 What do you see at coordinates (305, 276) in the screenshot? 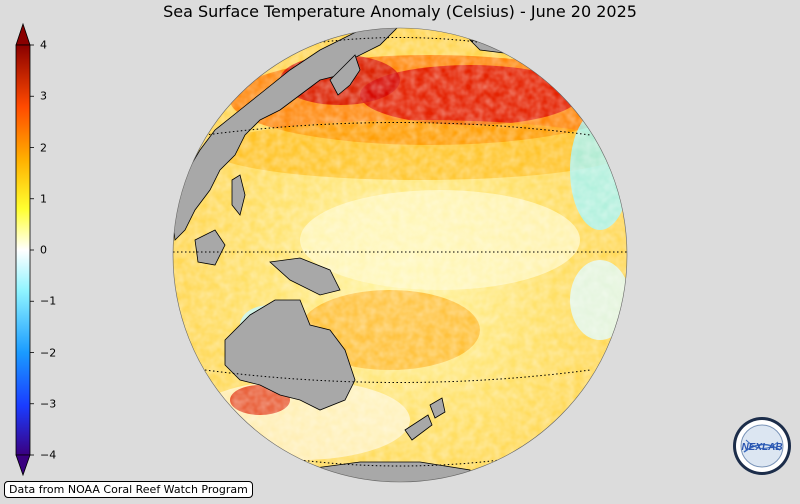
I see `landmass-new-guinea` at bounding box center [305, 276].